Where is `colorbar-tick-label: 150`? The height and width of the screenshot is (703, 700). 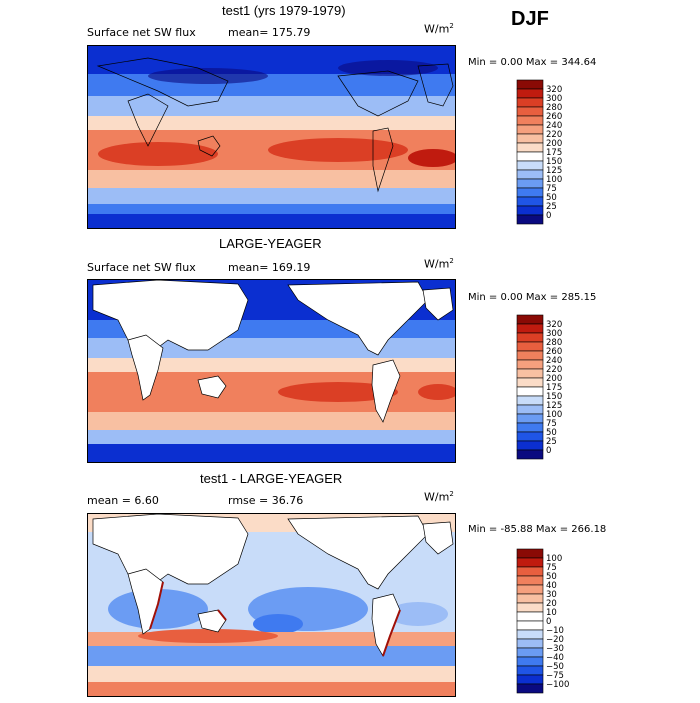 colorbar-tick-label: 150 is located at coordinates (554, 162).